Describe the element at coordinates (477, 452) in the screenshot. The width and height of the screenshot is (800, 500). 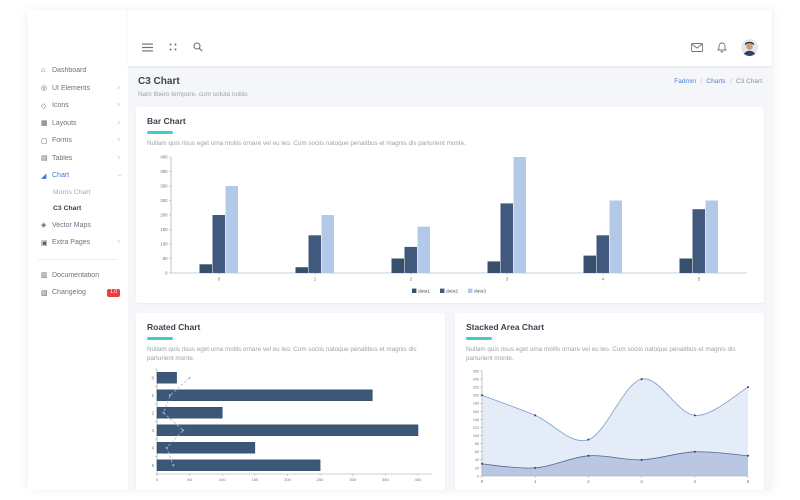
I see `svg-text: 60` at that location.